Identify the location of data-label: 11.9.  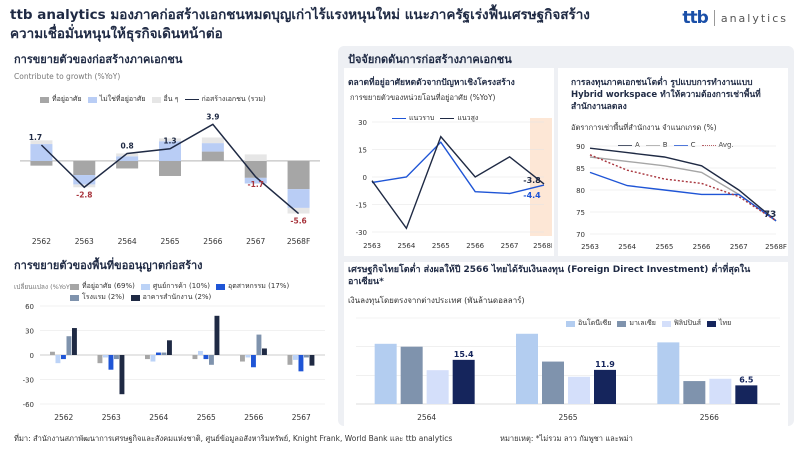
(605, 364).